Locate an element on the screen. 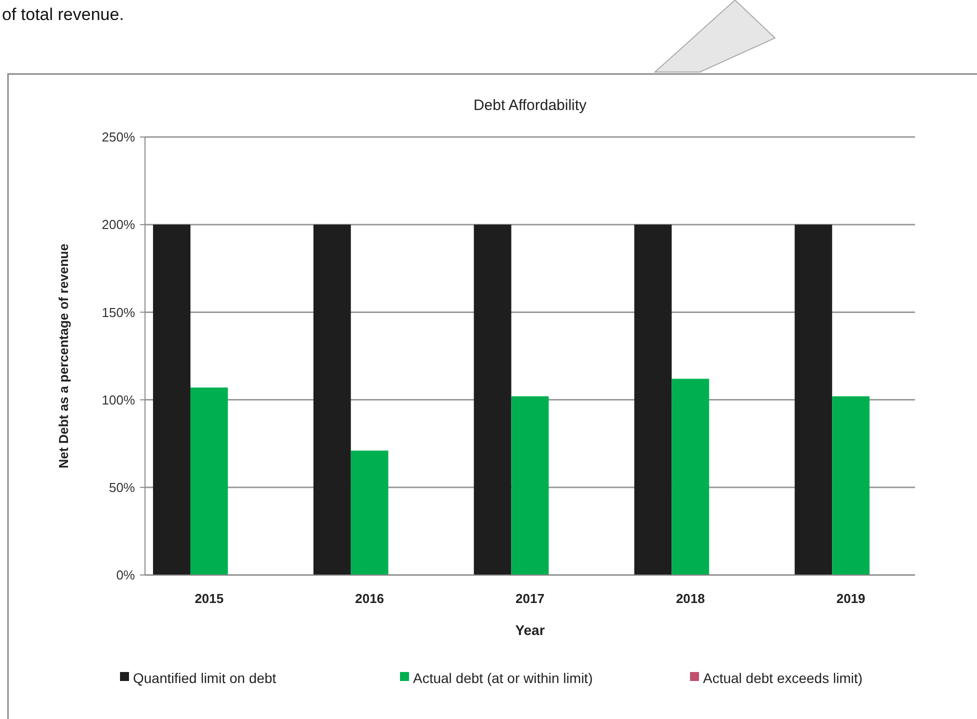  x-tick-label: 2015 is located at coordinates (209, 598).